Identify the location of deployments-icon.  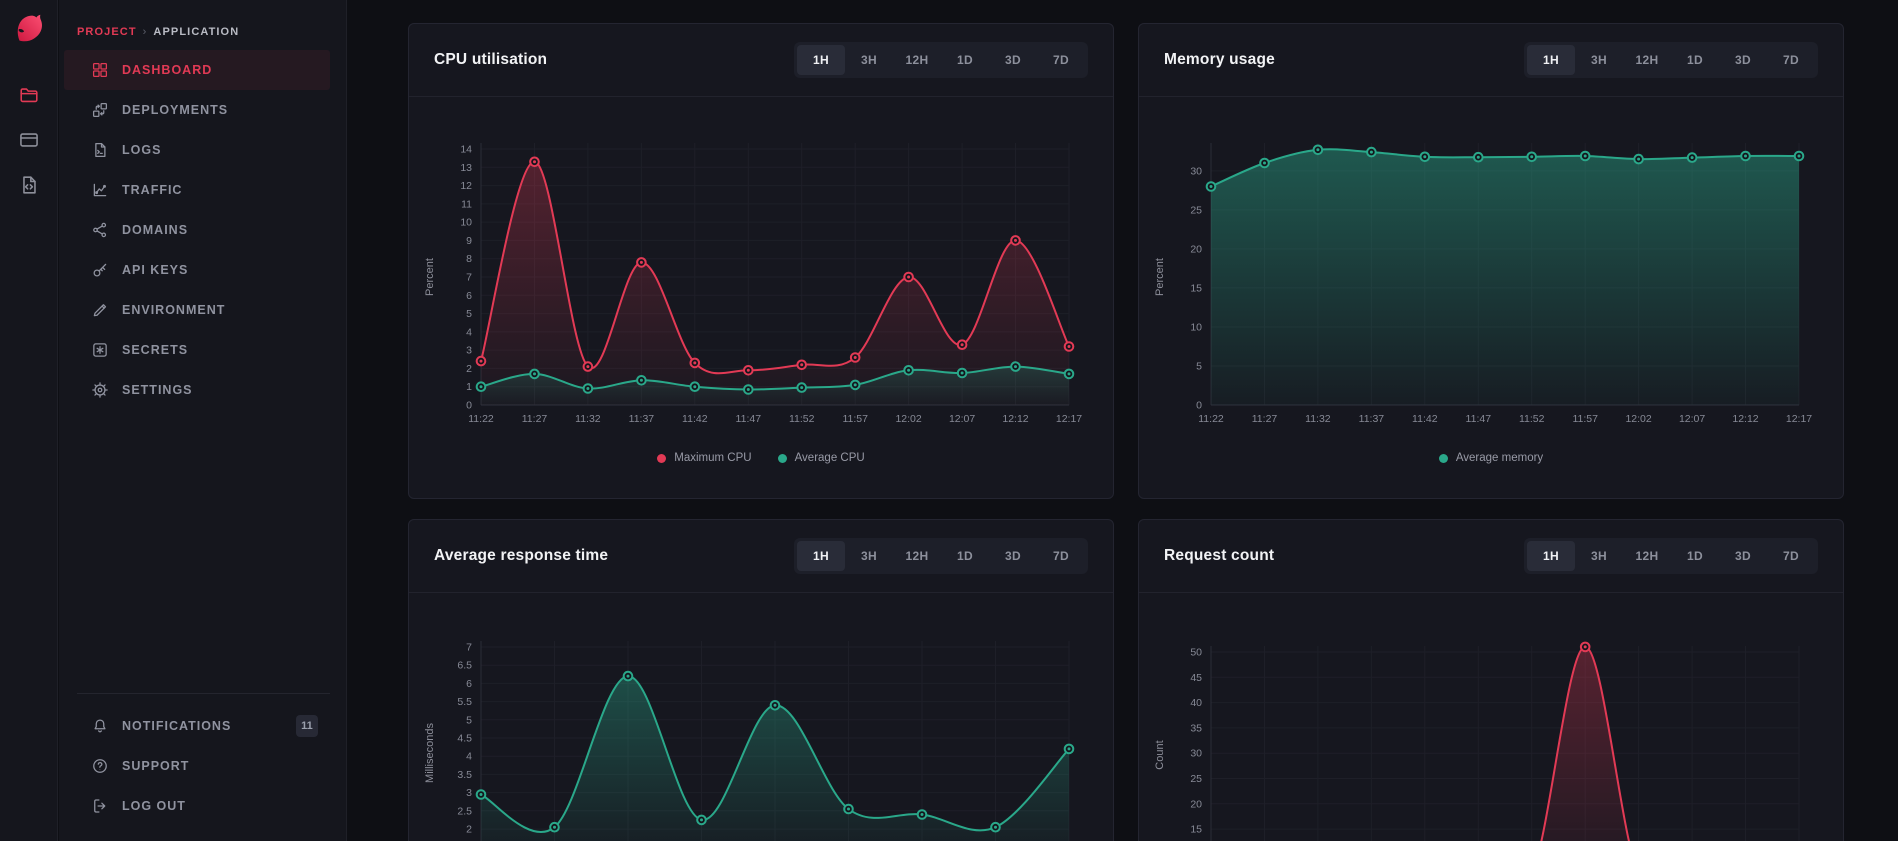
(100, 110).